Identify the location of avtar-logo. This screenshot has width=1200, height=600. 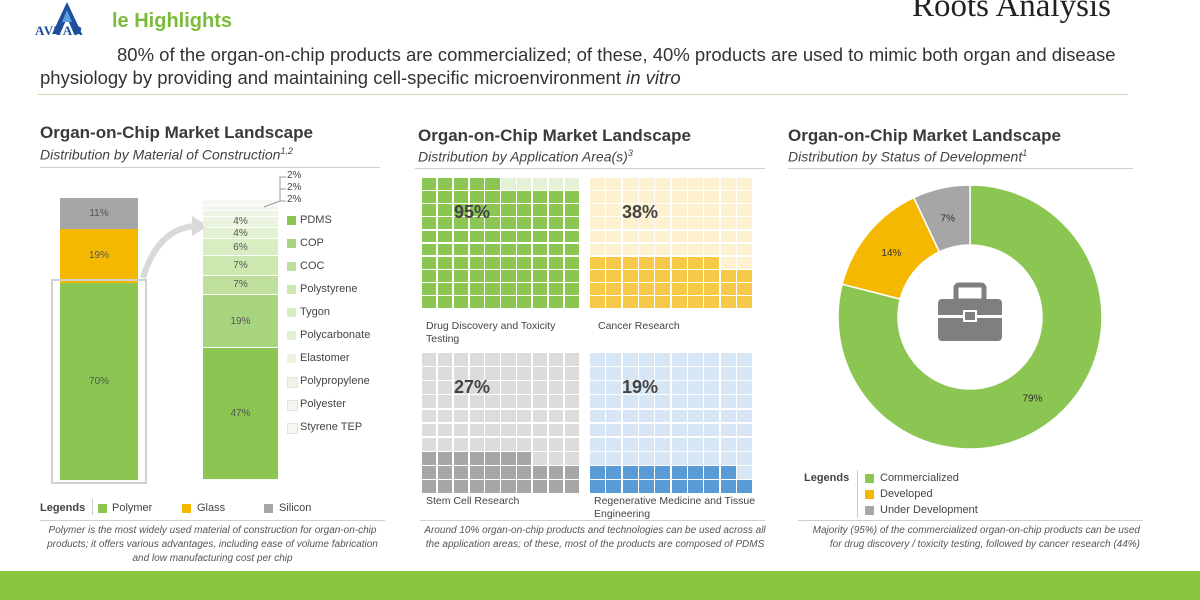
(67, 22).